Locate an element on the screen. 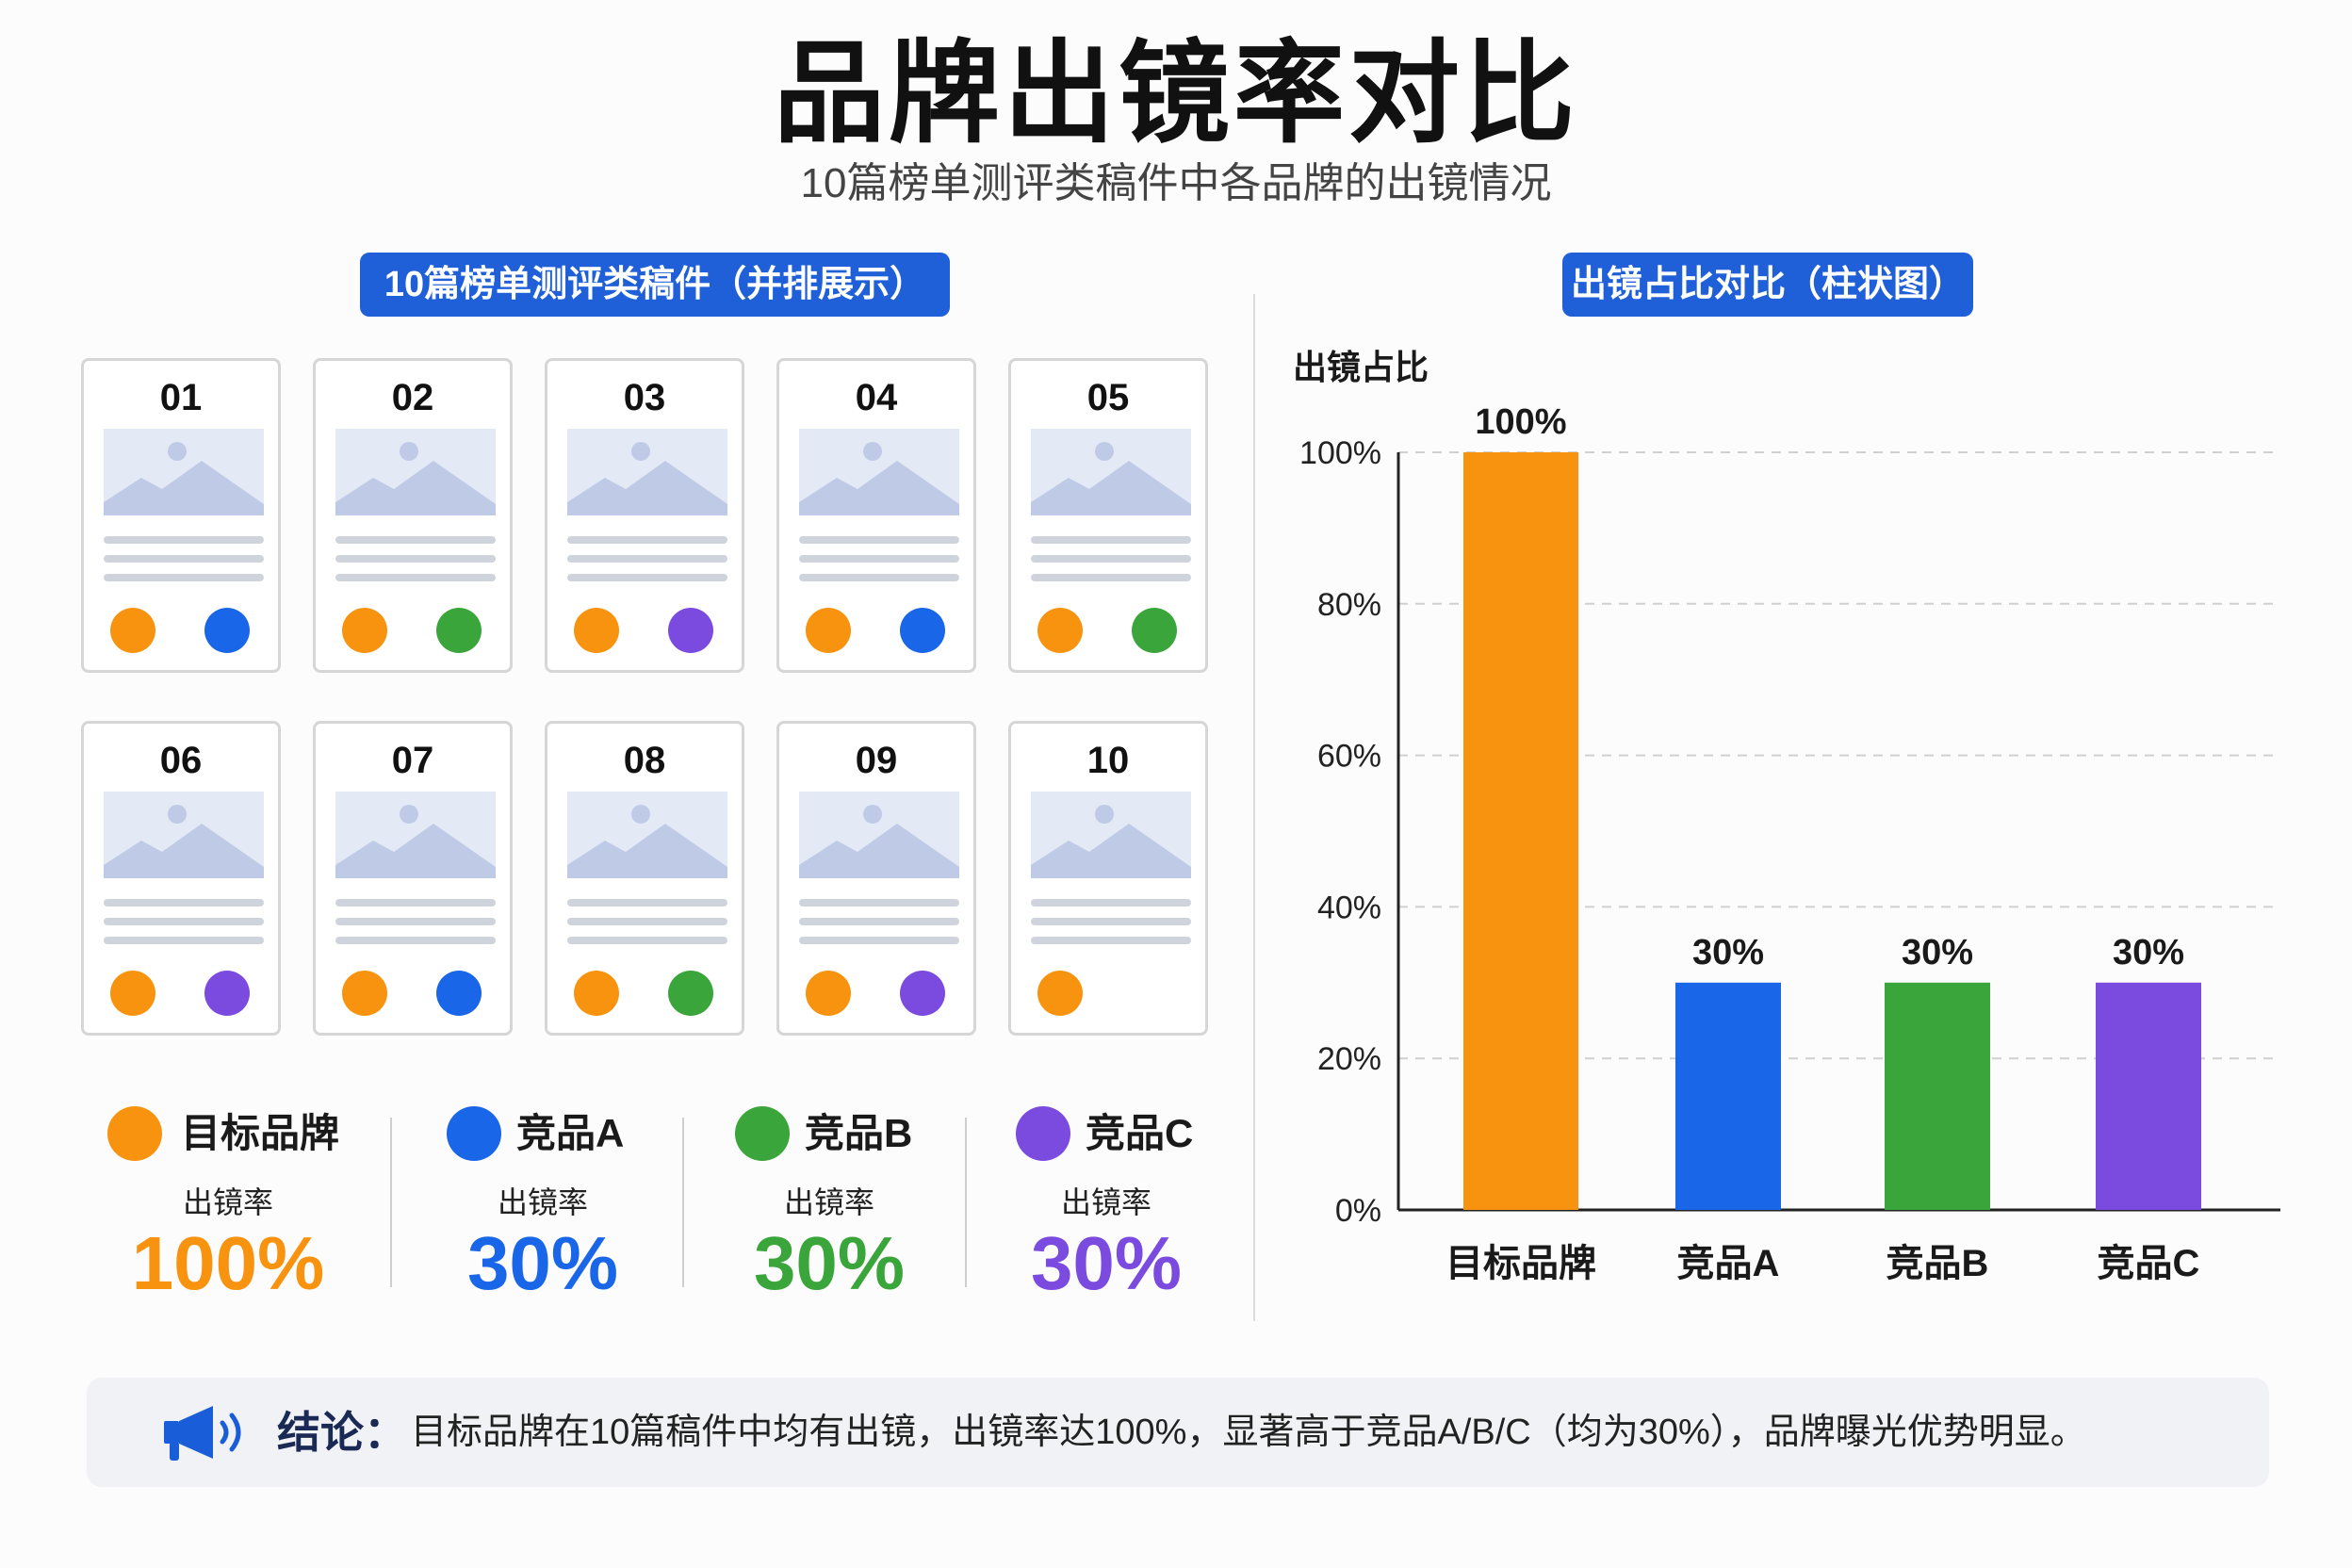  article-card: 06 is located at coordinates (181, 878).